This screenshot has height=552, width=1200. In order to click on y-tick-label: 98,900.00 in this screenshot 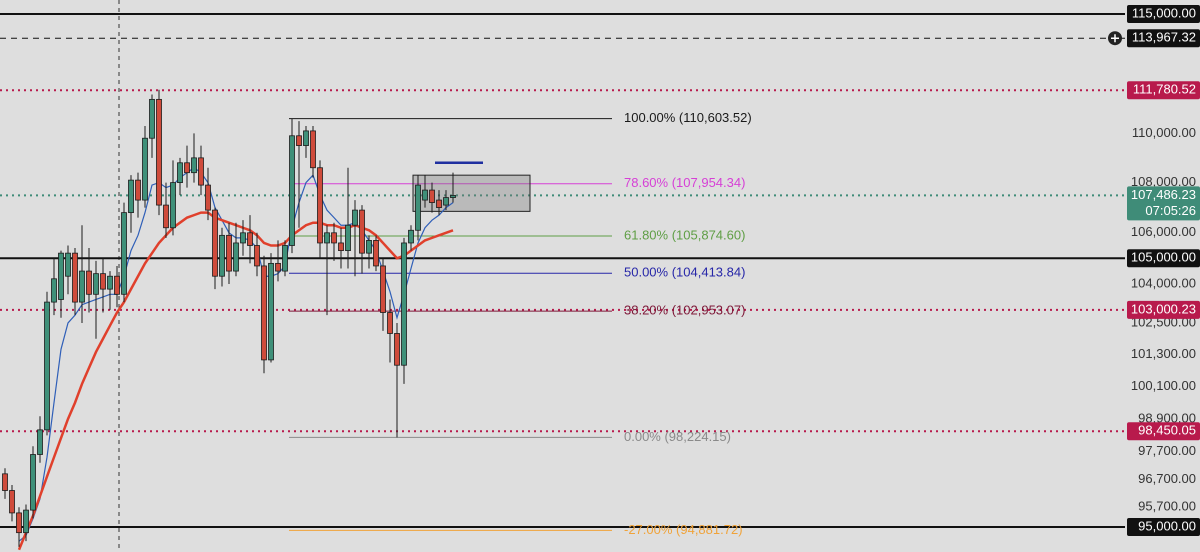, I will do `click(1167, 417)`.